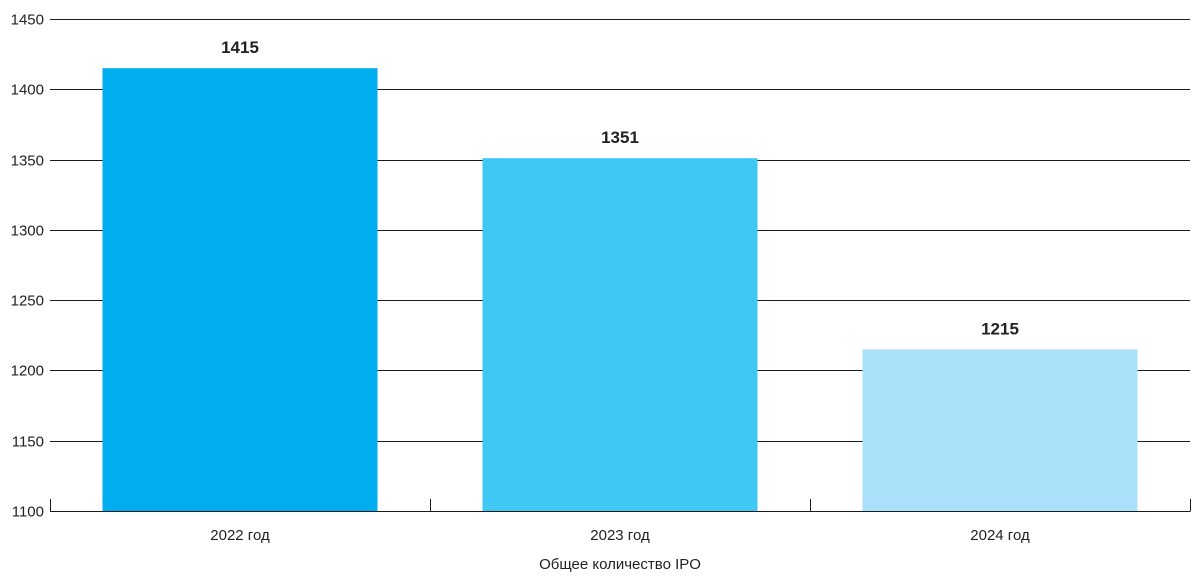  I want to click on y-tick-label: 1250, so click(27, 301).